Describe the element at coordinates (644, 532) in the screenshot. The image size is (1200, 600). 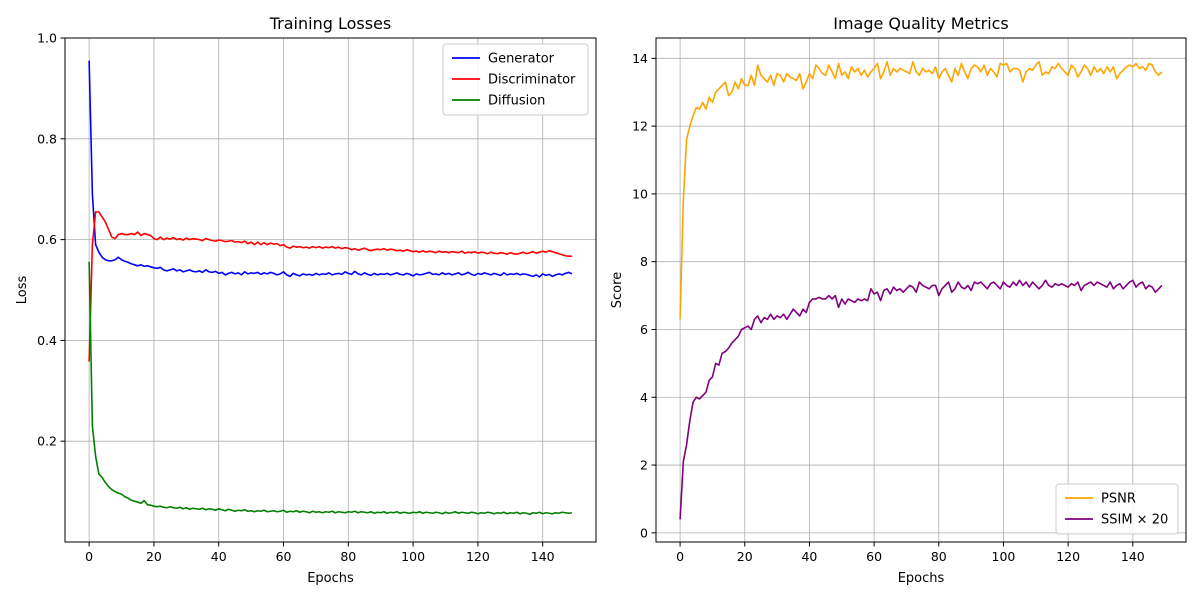
I see `y-tick-label: 0` at that location.